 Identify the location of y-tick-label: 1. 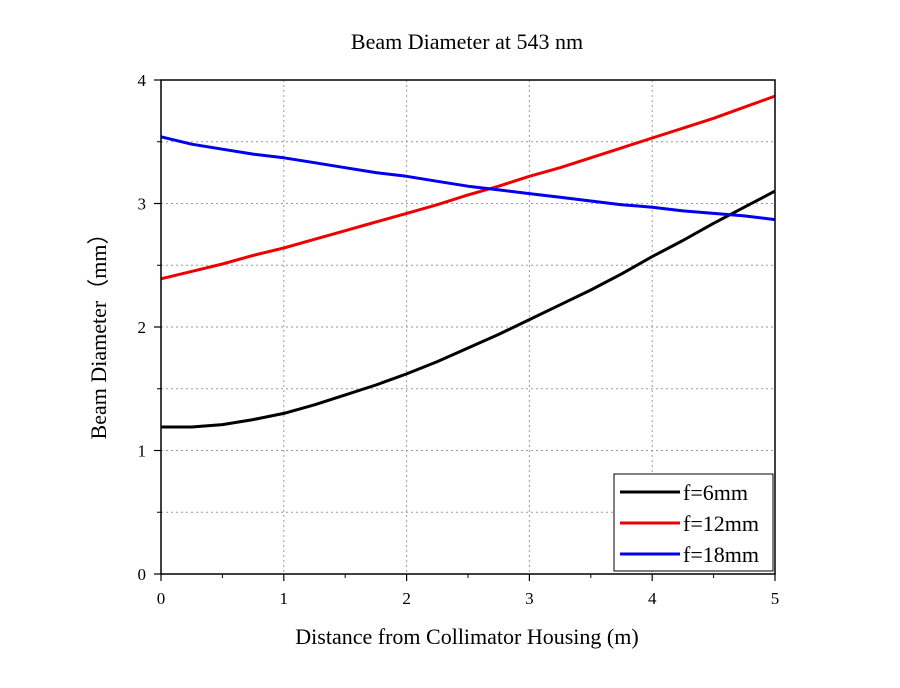
(142, 451).